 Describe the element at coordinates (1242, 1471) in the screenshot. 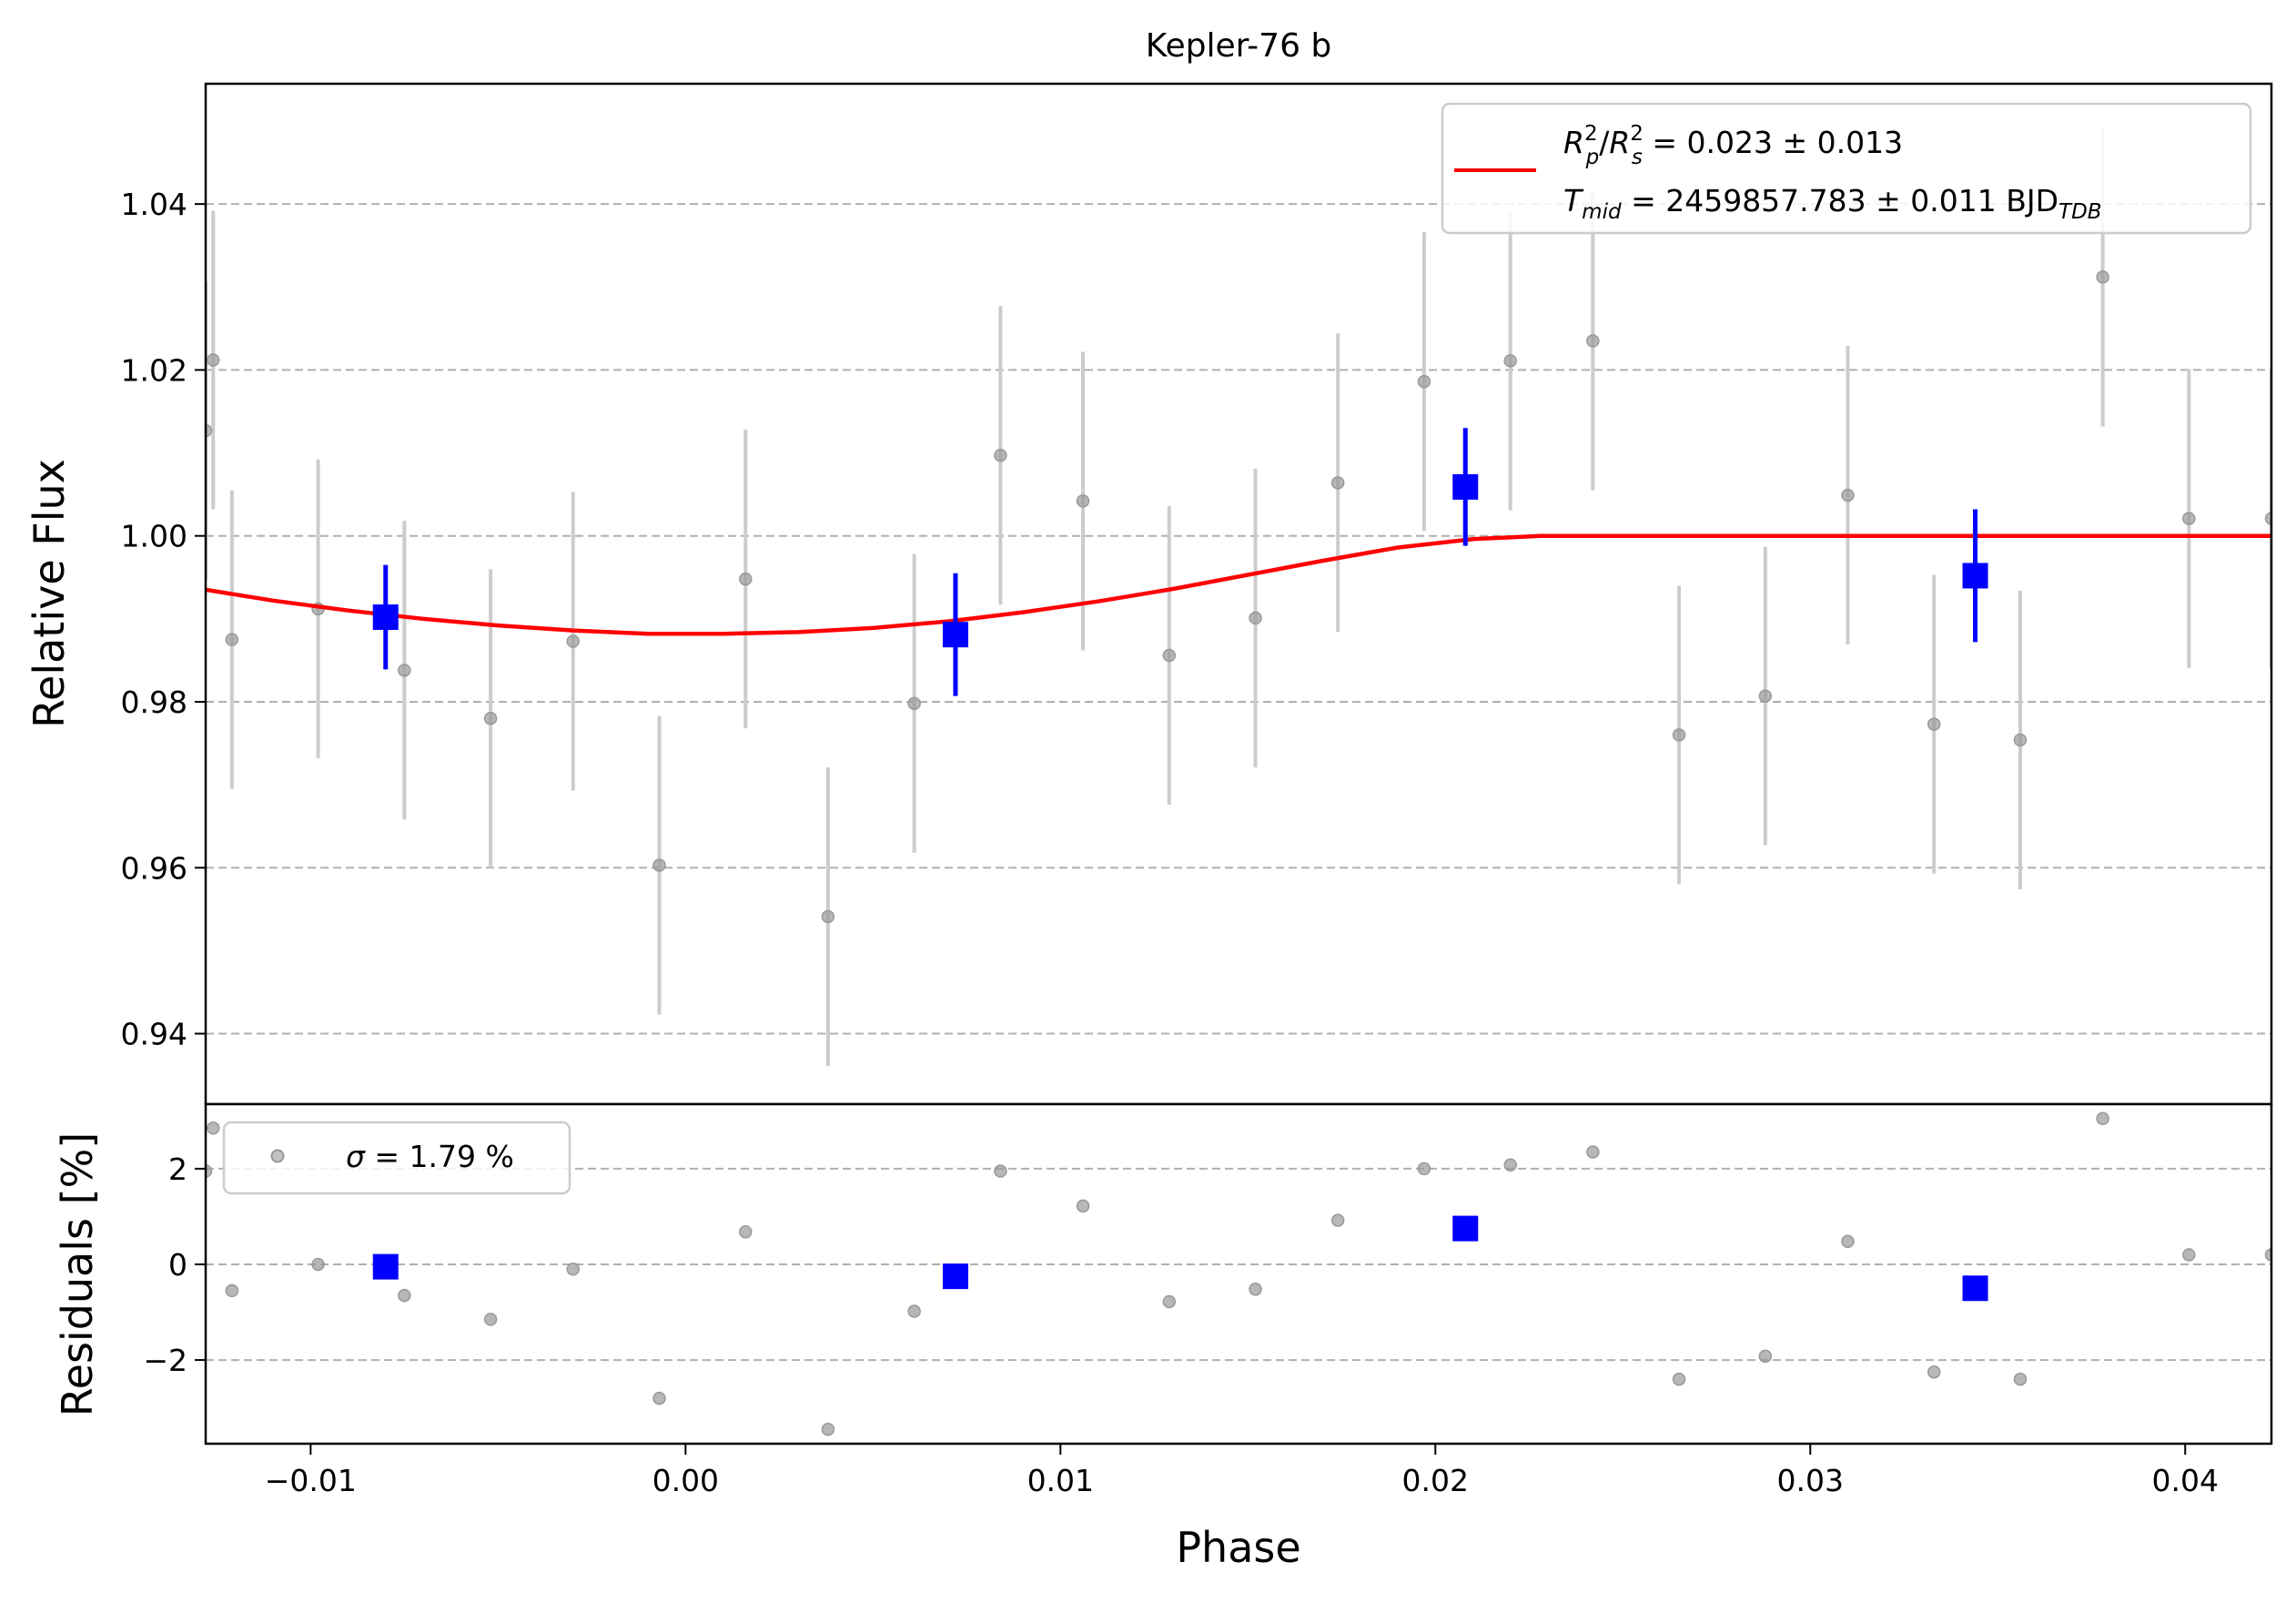

I see `phase-x-ticks: −0.01 0.00 0.01 0.02 0.03 0.04` at that location.